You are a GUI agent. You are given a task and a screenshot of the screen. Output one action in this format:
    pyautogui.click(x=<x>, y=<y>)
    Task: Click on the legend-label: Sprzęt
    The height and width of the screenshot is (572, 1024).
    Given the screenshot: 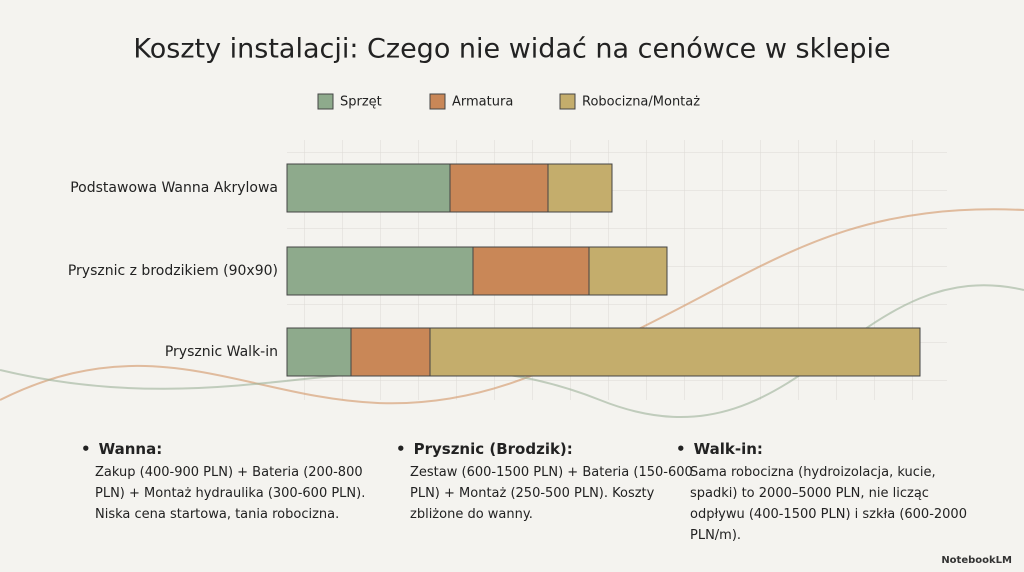 What is the action you would take?
    pyautogui.click(x=361, y=102)
    